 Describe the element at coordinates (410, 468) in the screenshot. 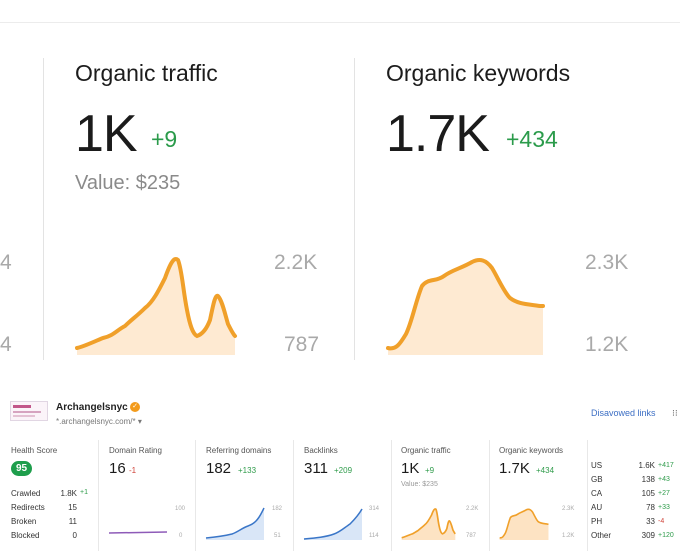

I see `organic-traffic-value: 1K` at that location.